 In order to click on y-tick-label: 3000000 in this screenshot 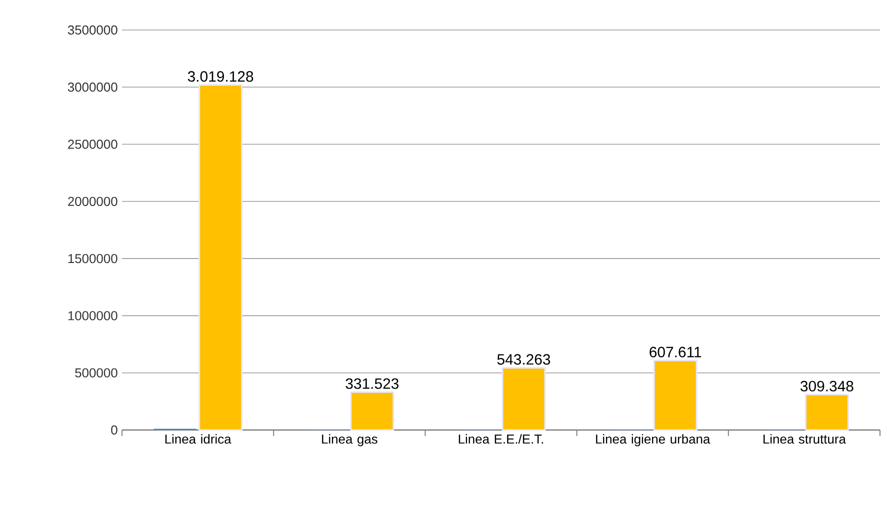, I will do `click(93, 87)`.